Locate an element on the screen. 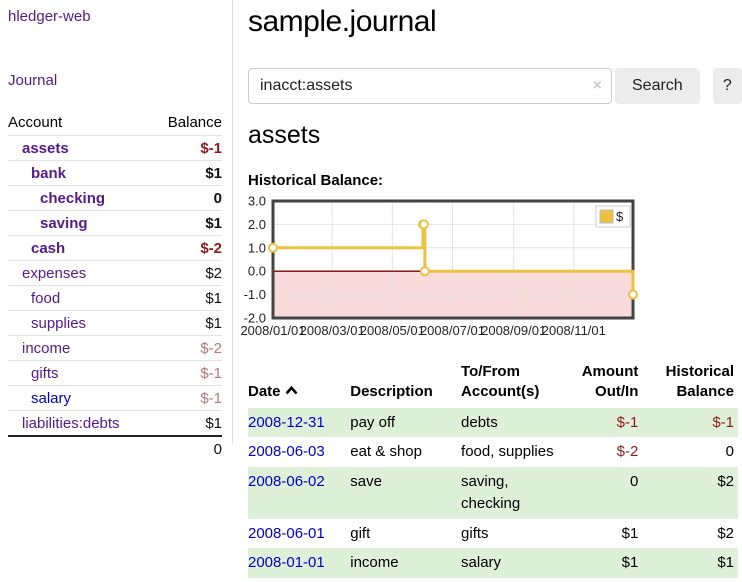 This screenshot has width=742, height=582. account-link: gifts is located at coordinates (45, 373).